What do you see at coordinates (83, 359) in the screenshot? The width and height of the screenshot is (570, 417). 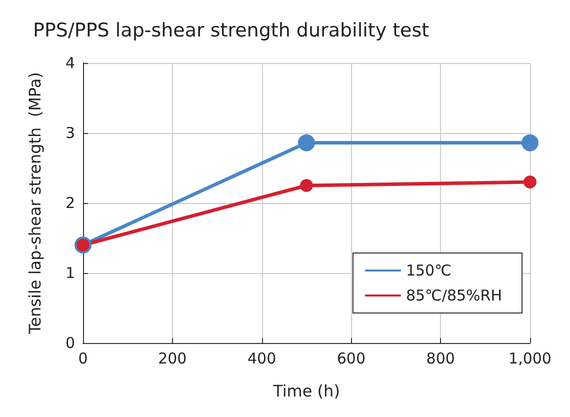 I see `x-tick-label: 0` at bounding box center [83, 359].